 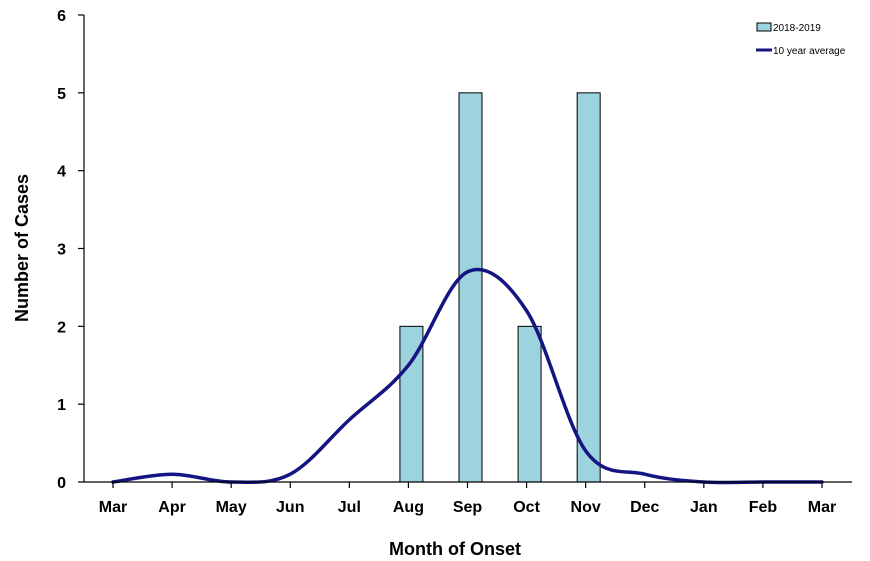 What do you see at coordinates (797, 28) in the screenshot?
I see `legend-label-bar: 2018-2019` at bounding box center [797, 28].